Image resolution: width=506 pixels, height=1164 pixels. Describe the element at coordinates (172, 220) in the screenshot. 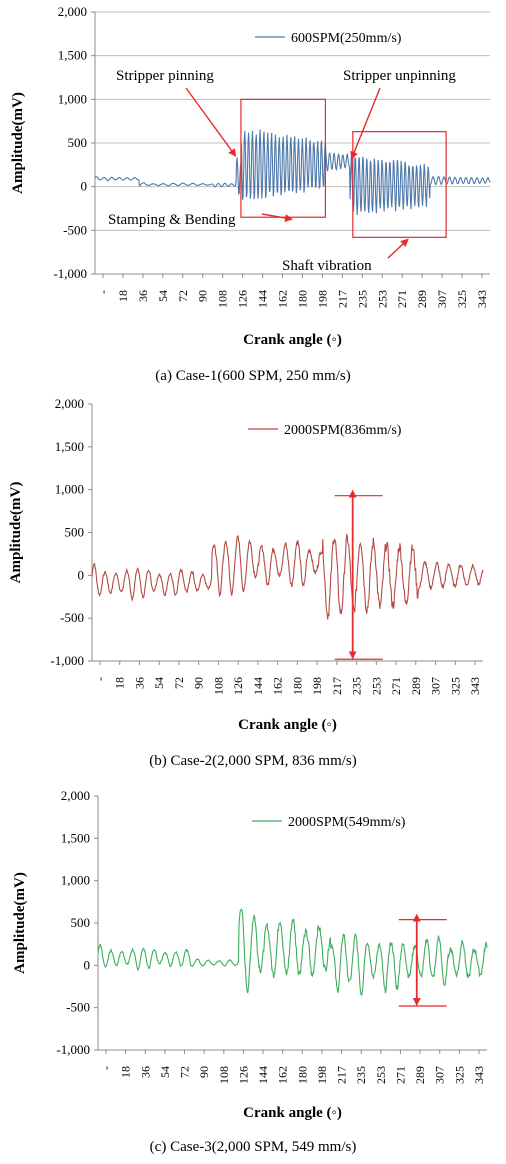

I see `annotation-stamping-bending: Stamping & Bending` at that location.